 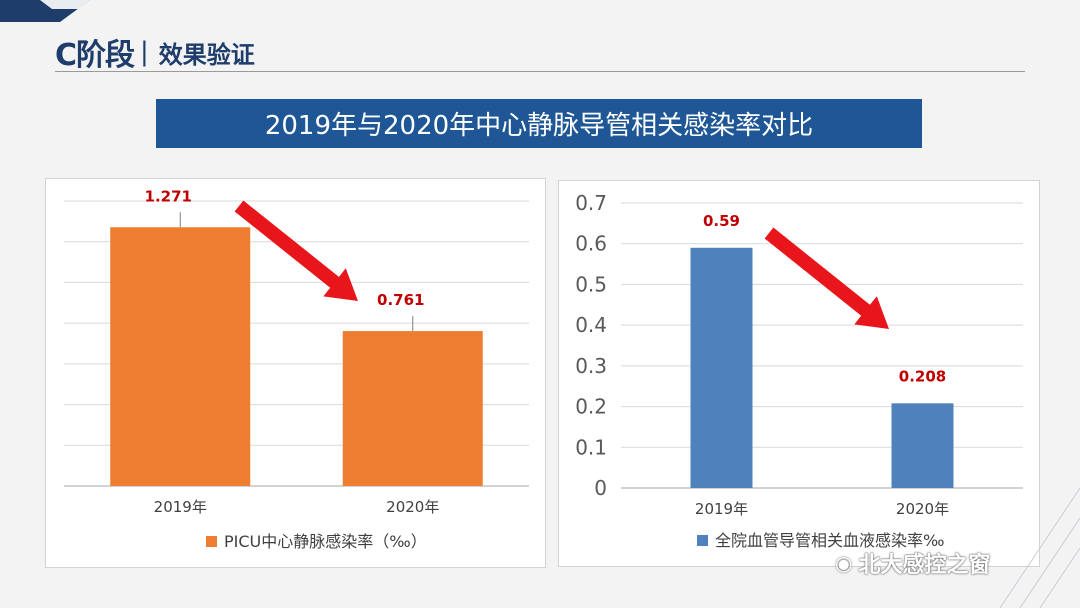 What do you see at coordinates (591, 284) in the screenshot?
I see `y-tick-label: 0.5` at bounding box center [591, 284].